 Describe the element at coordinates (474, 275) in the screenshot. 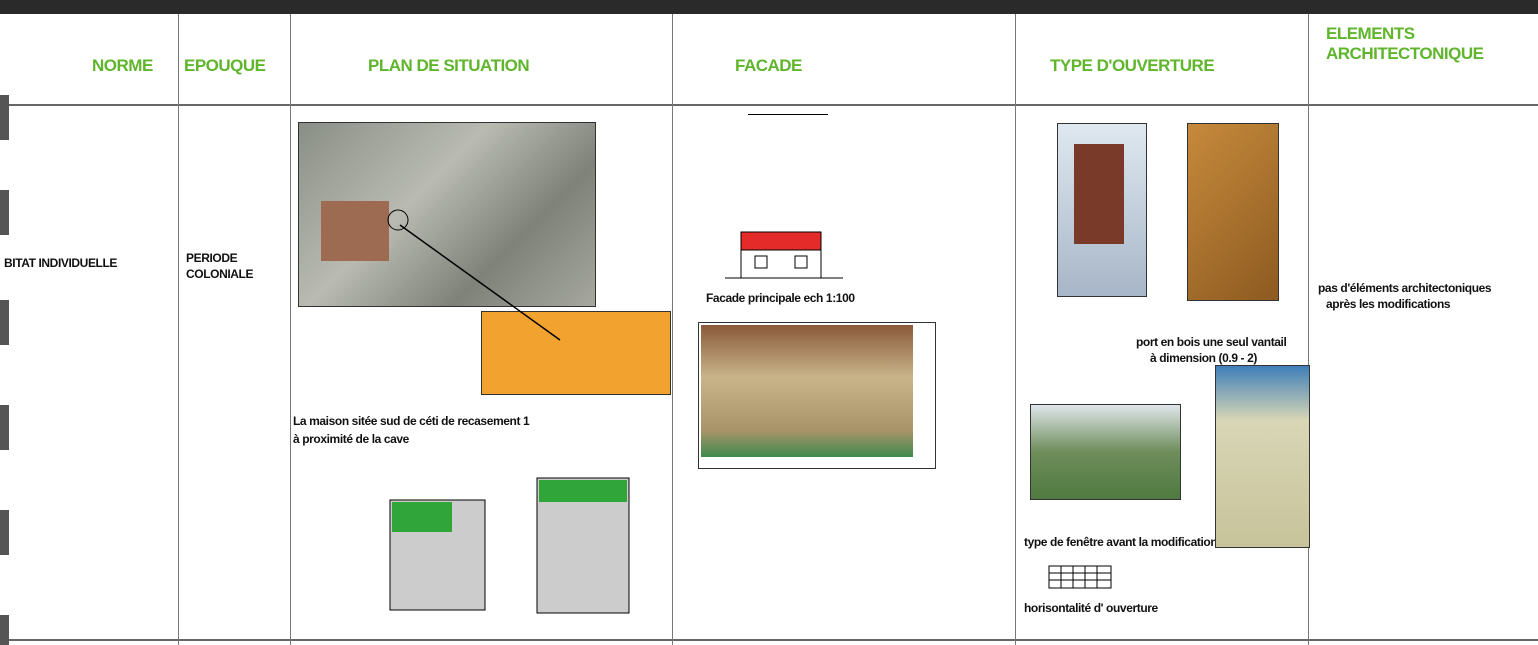

I see `leader-line` at that location.